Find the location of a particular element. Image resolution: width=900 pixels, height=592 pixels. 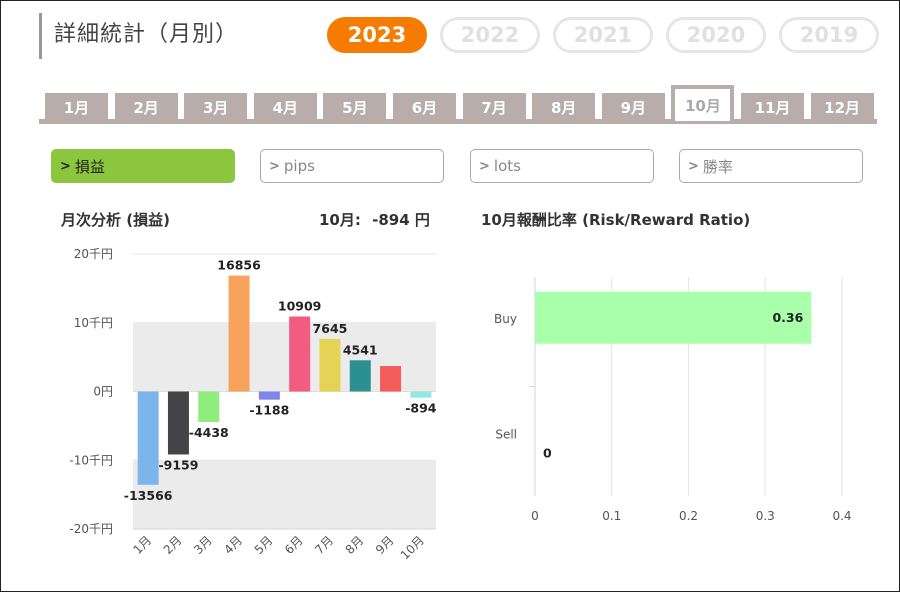

bar-8月 is located at coordinates (360, 376).